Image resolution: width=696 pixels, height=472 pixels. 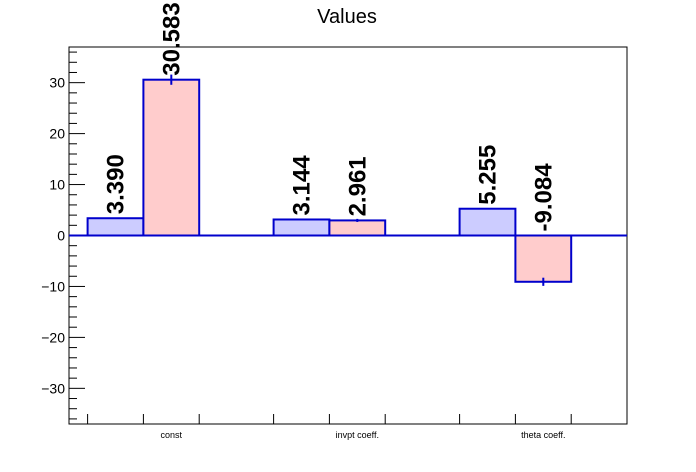 I want to click on x-tick-label: theta coeff., so click(x=543, y=435).